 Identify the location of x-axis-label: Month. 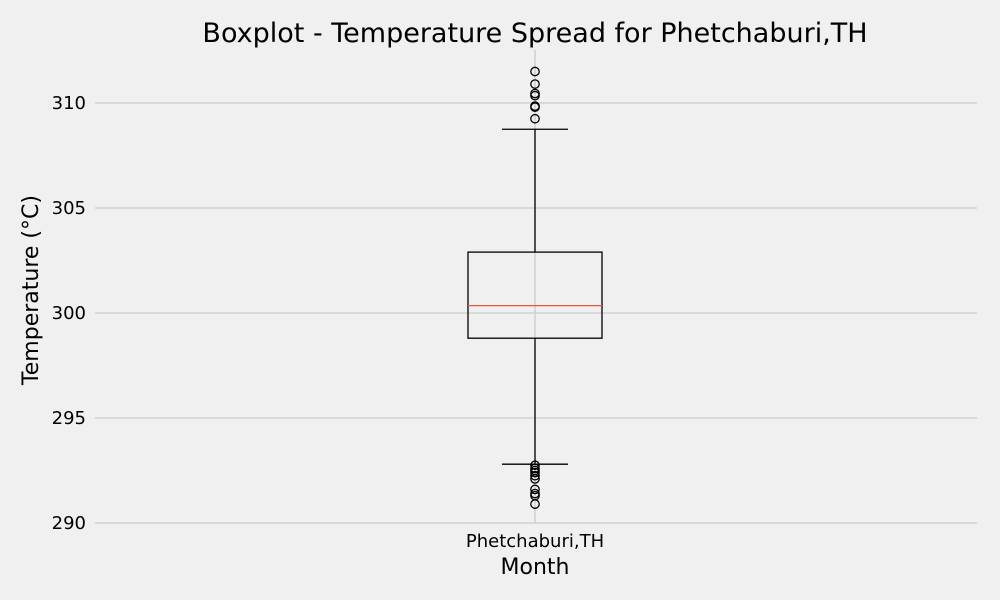
(535, 567).